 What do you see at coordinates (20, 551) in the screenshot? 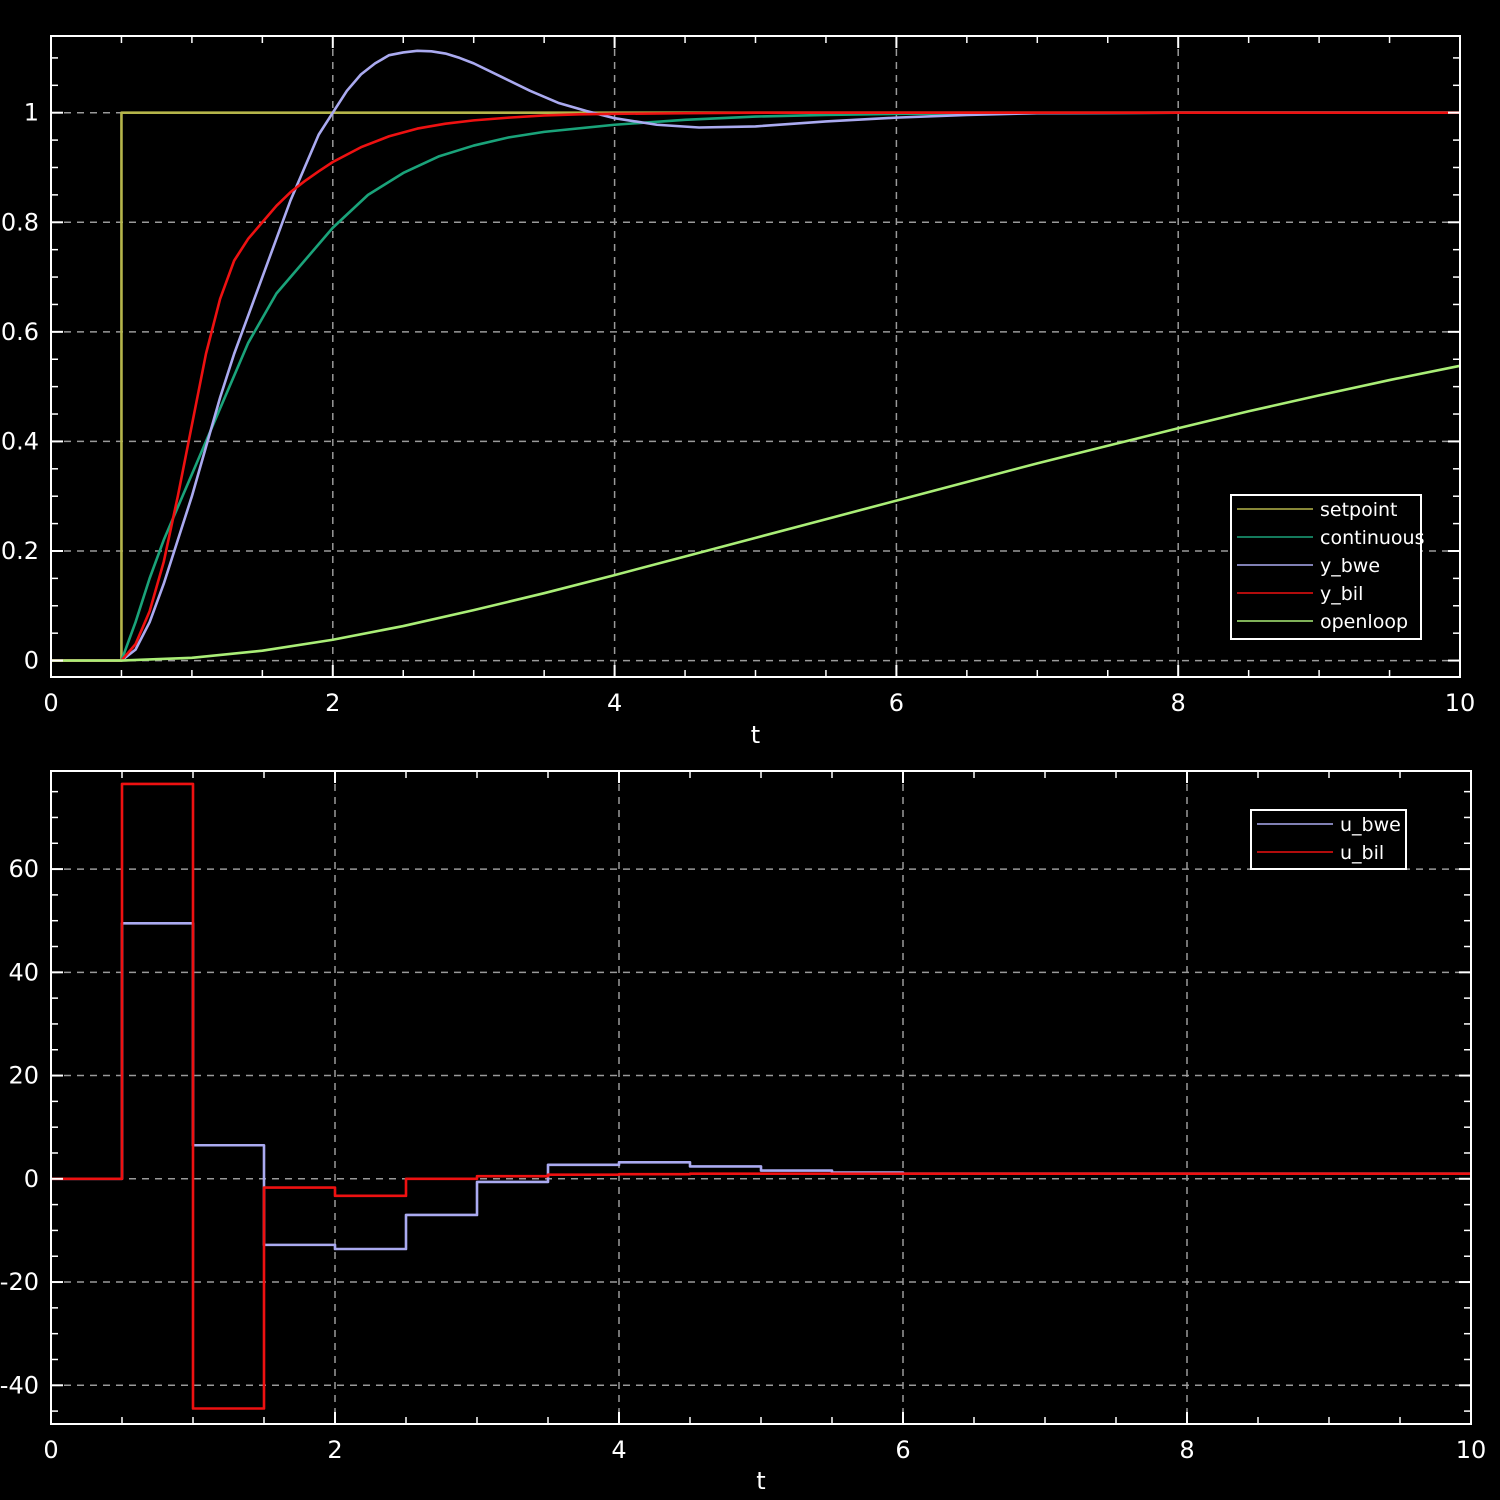
I see `upper-y-tick-label: 0.2` at bounding box center [20, 551].